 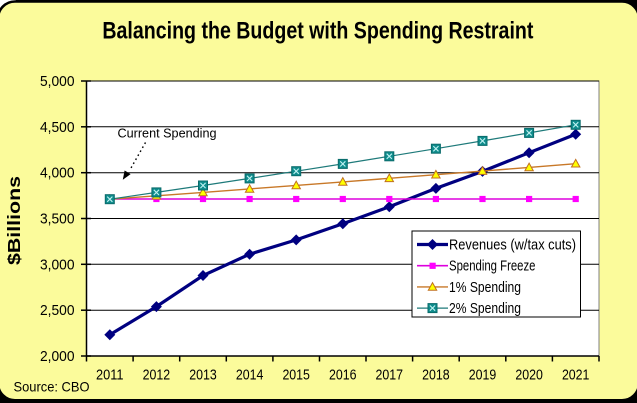 I want to click on svg-text: 2015, so click(x=296, y=376).